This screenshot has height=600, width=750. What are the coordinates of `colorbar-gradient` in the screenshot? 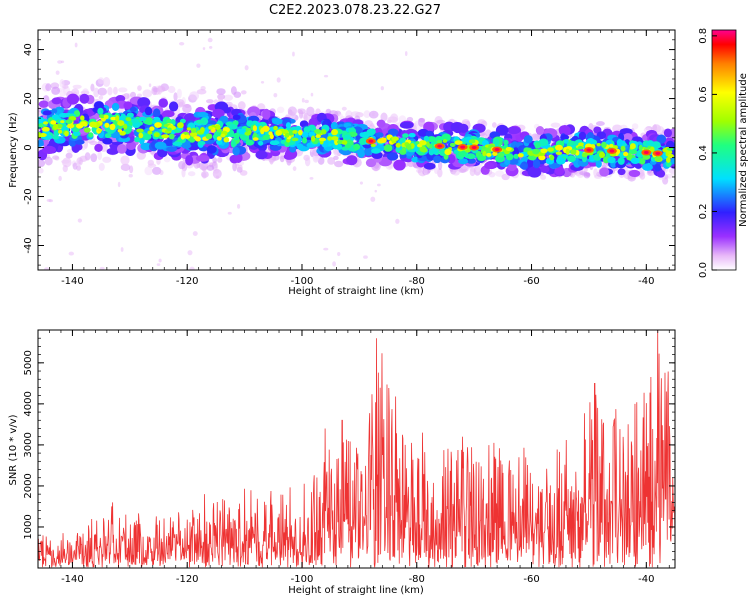 It's located at (724, 150).